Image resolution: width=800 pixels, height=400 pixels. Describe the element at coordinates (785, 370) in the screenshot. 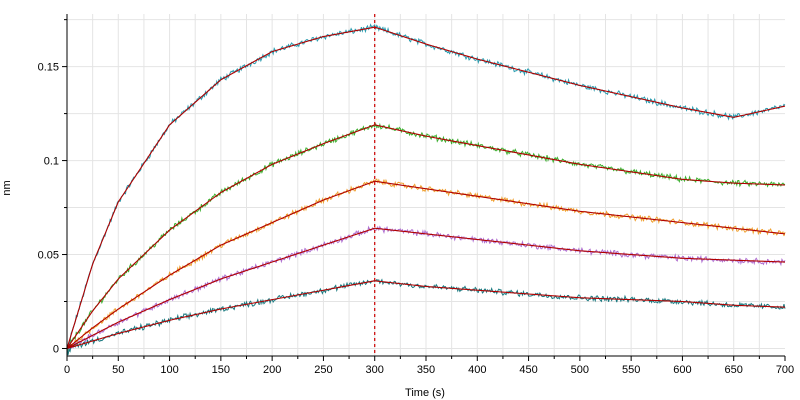

I see `x-tick-label: 700` at that location.